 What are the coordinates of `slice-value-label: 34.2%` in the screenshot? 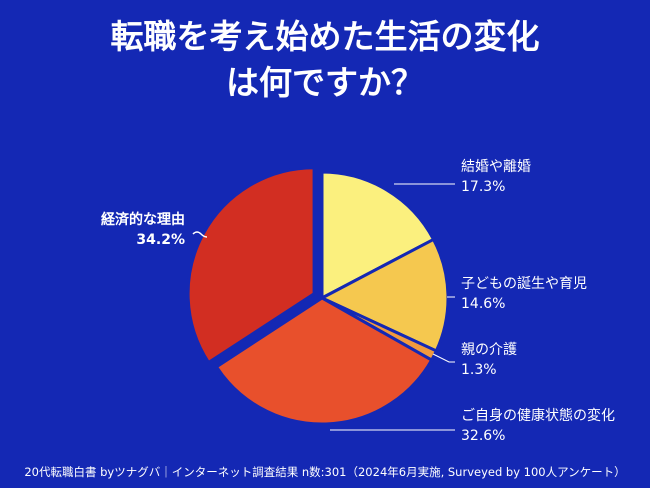 It's located at (160, 240).